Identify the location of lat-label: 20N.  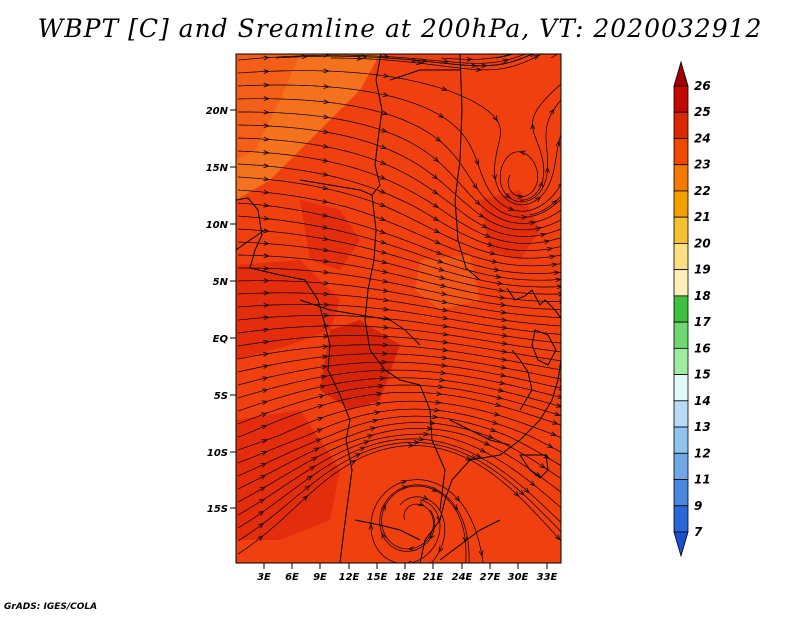
(217, 111).